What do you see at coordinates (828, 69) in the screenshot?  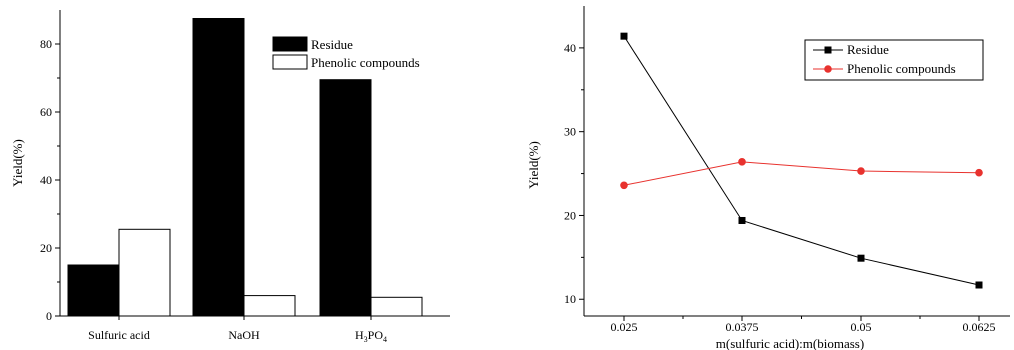 I see `legend-marker-phenolic` at bounding box center [828, 69].